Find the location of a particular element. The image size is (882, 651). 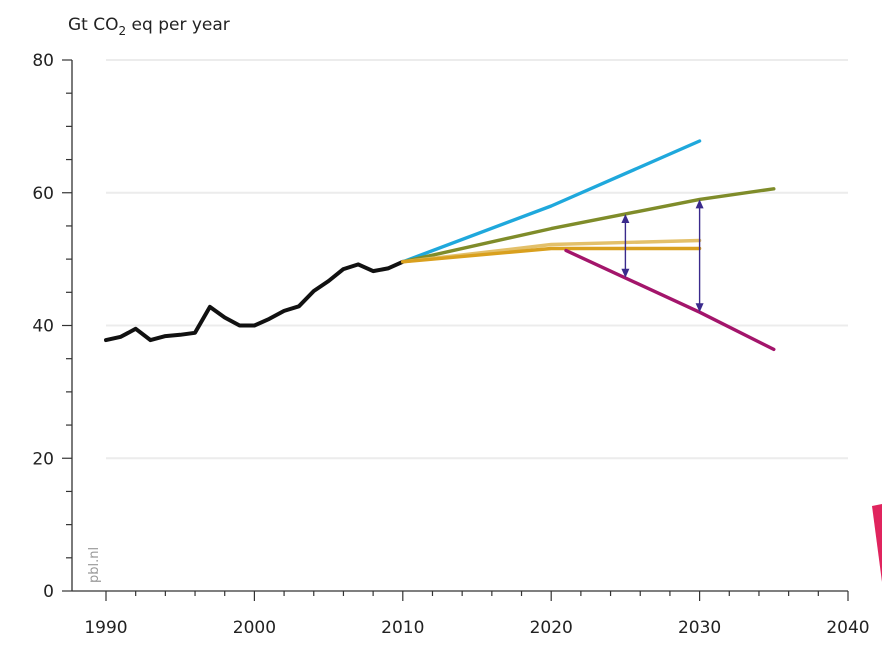

x-tick-label: 1990 is located at coordinates (105, 628).